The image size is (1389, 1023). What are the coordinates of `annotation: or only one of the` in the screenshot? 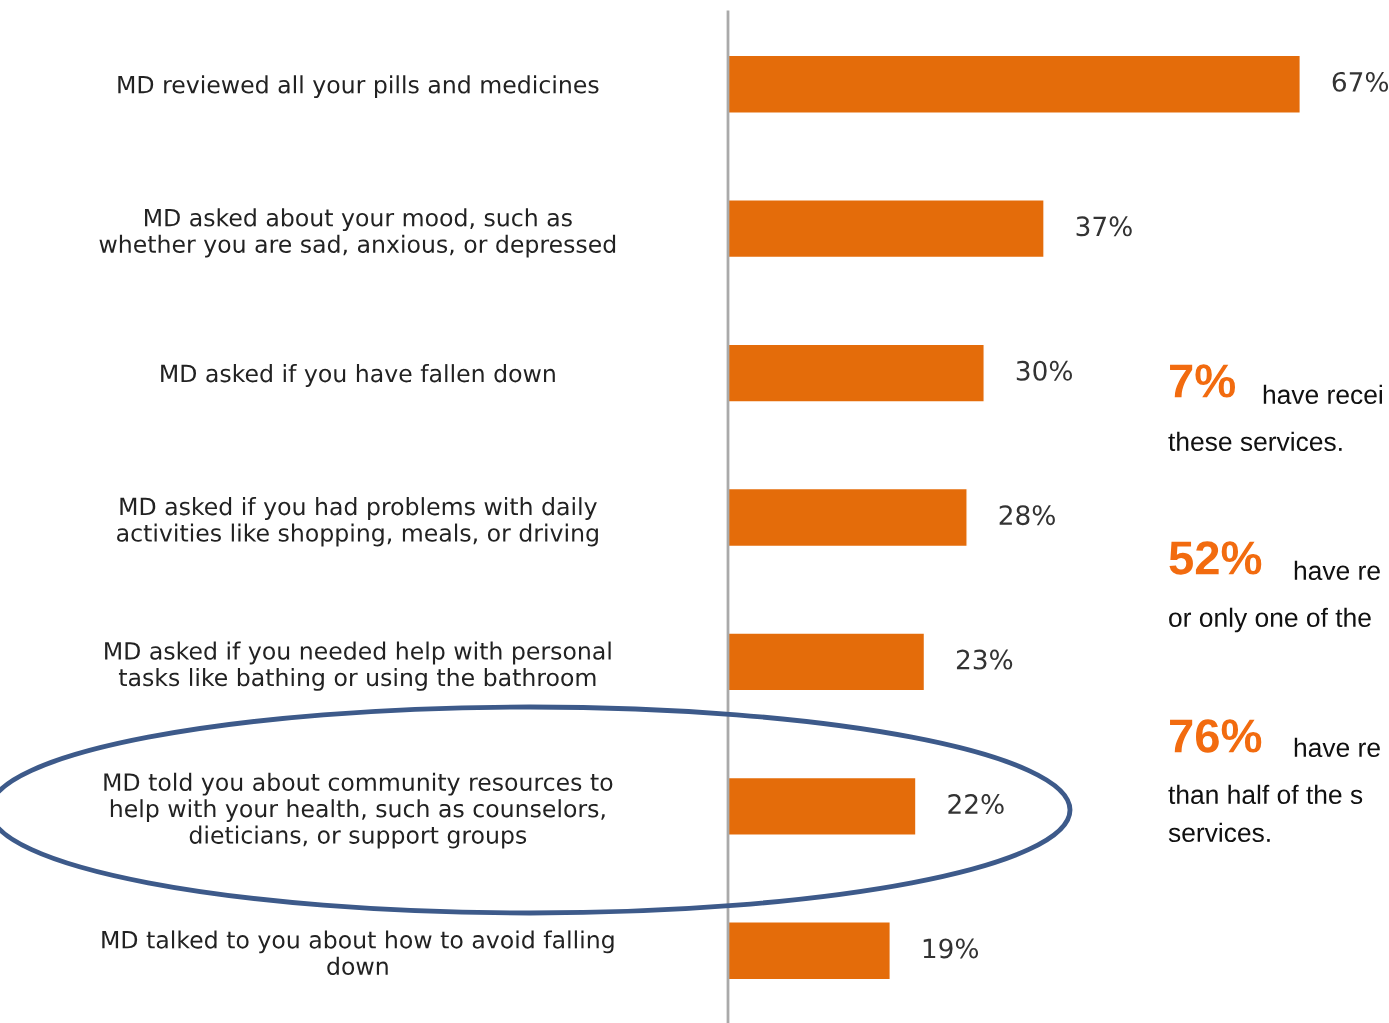 It's located at (1270, 620).